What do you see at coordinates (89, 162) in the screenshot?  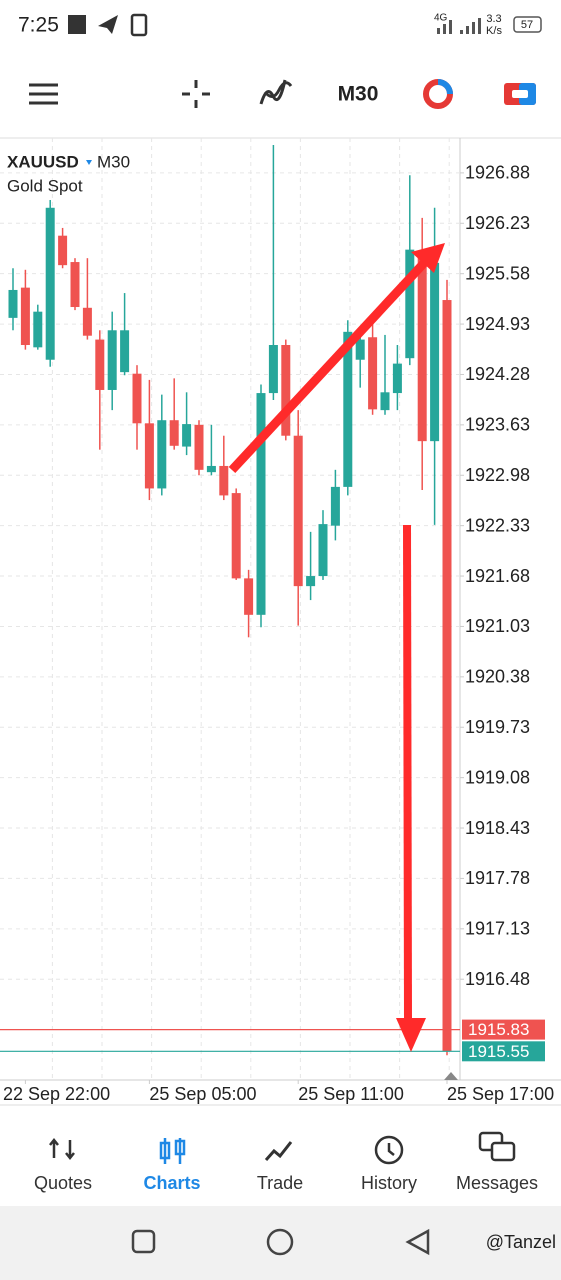 I see `symbol-dropdown` at bounding box center [89, 162].